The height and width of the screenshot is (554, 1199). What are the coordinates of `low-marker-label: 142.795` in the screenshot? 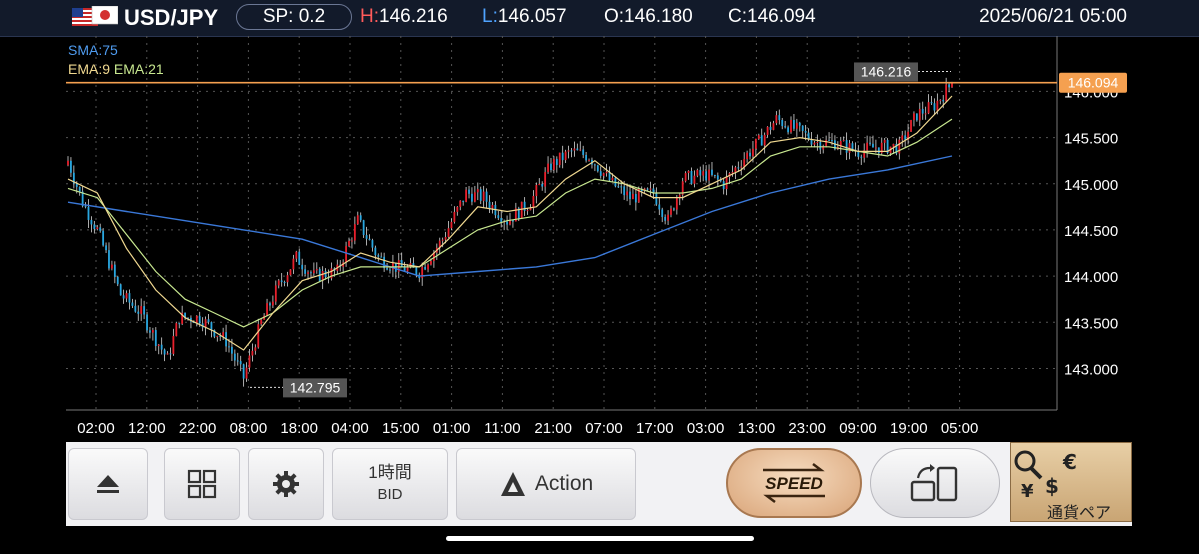 It's located at (315, 387).